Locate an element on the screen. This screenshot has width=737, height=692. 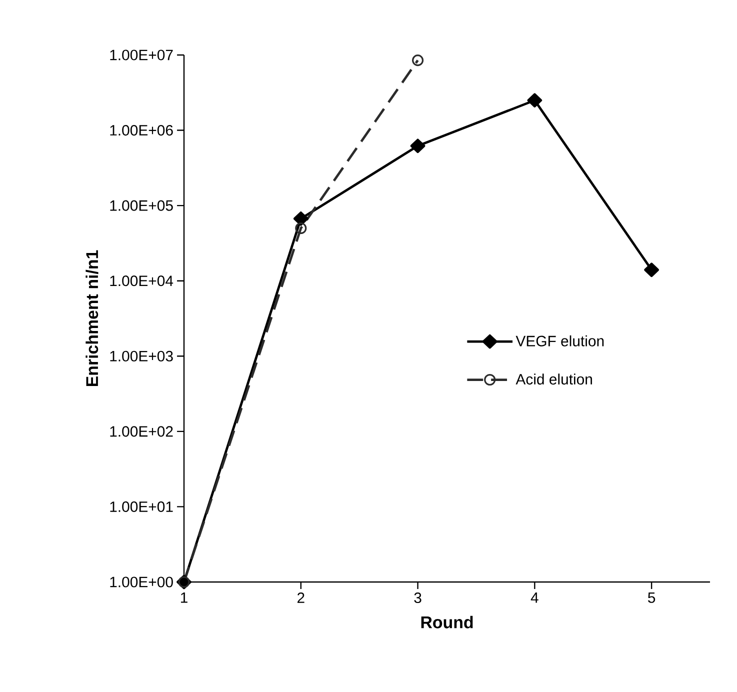
y-axis-title: Enrichment ni/n1 is located at coordinates (92, 318).